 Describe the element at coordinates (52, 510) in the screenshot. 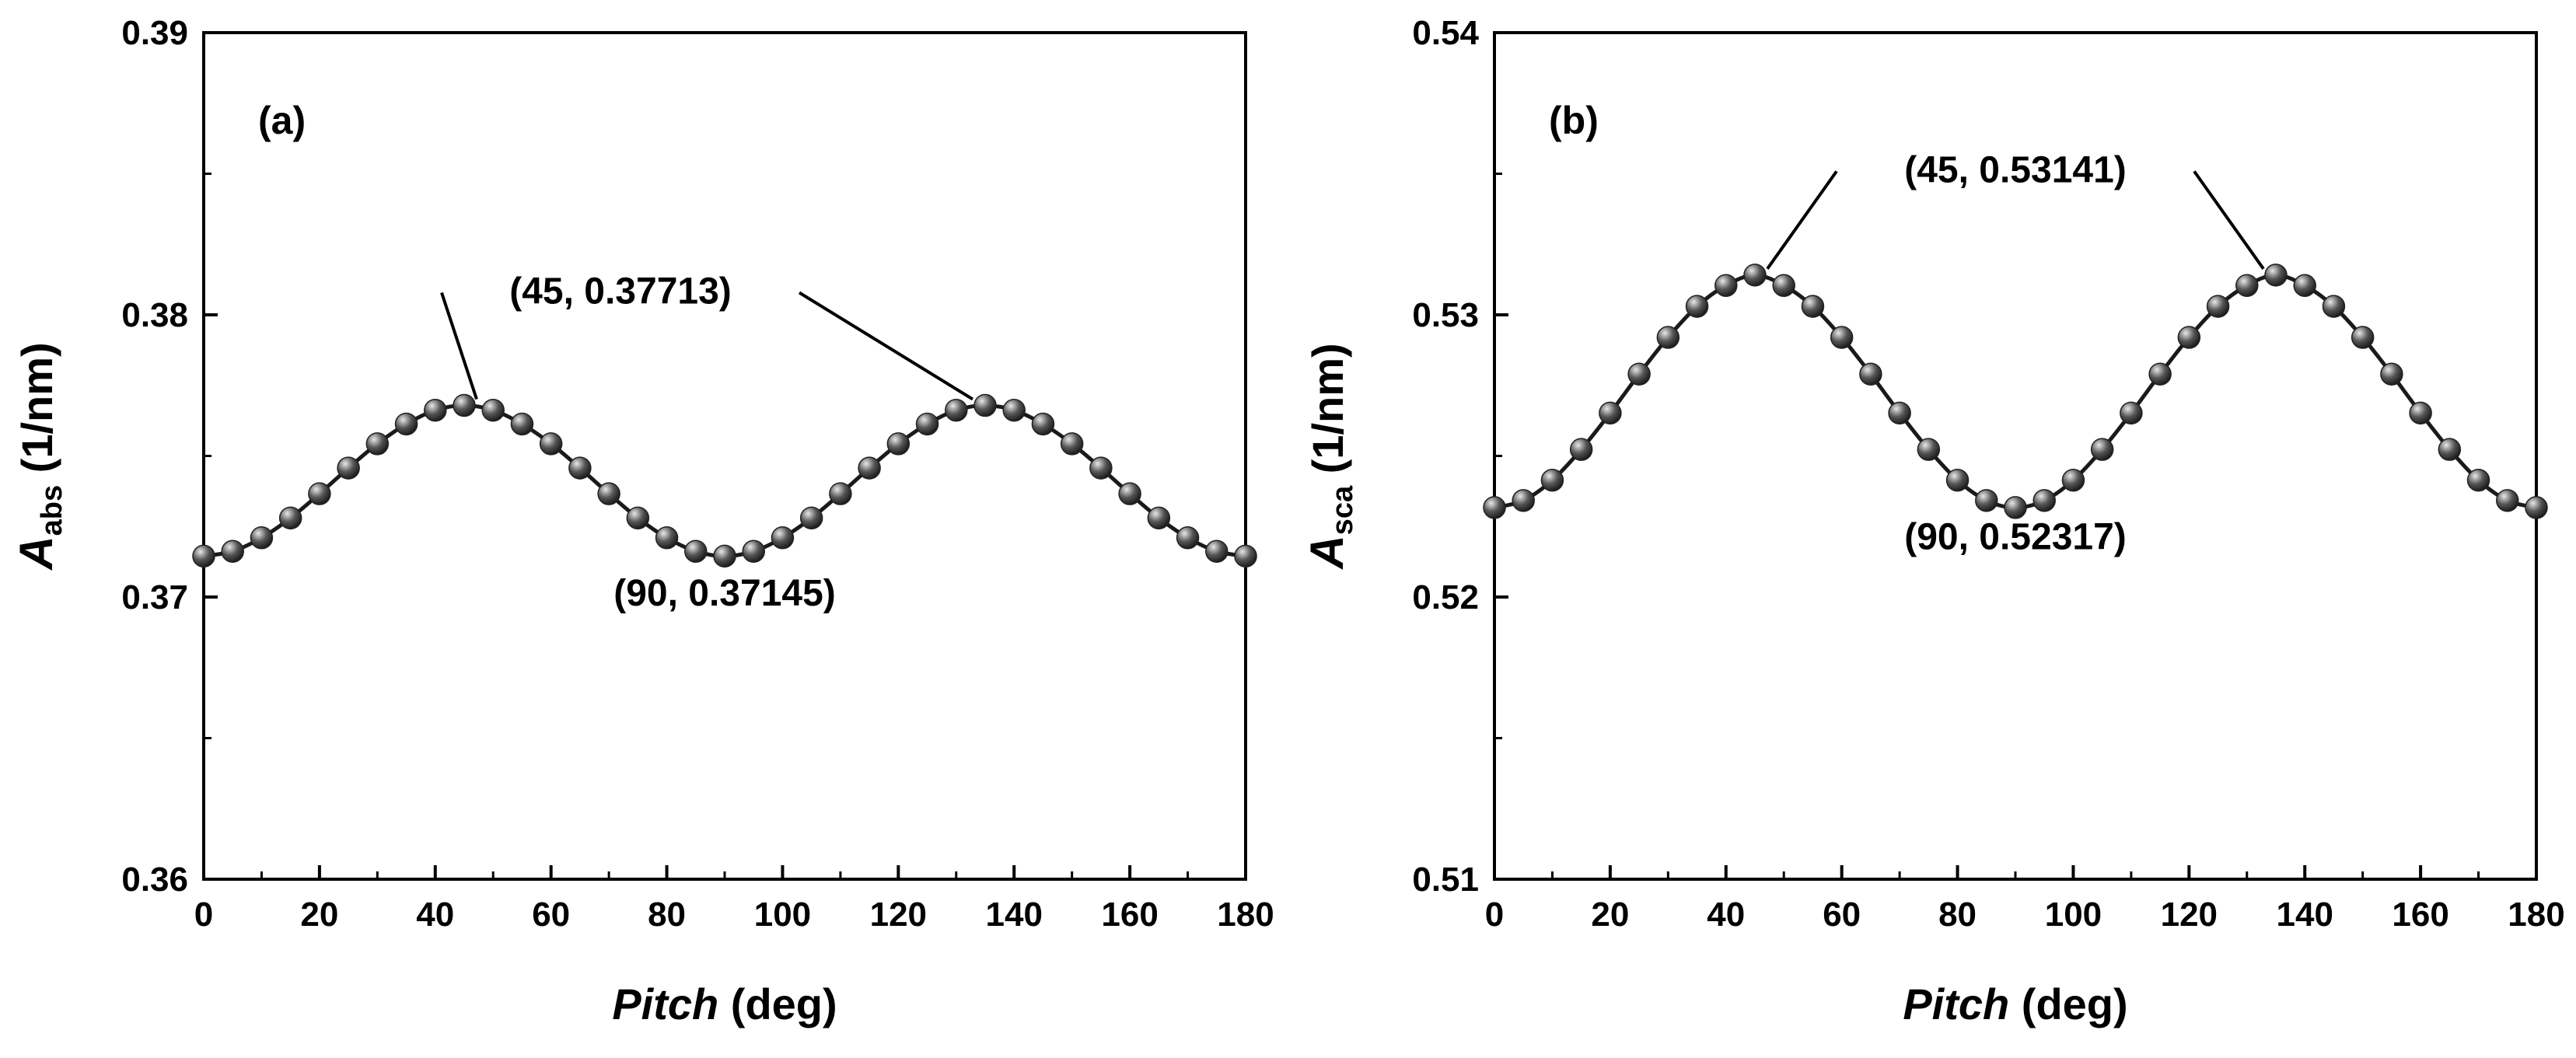

I see `y-axis-title-subscript: abs` at that location.